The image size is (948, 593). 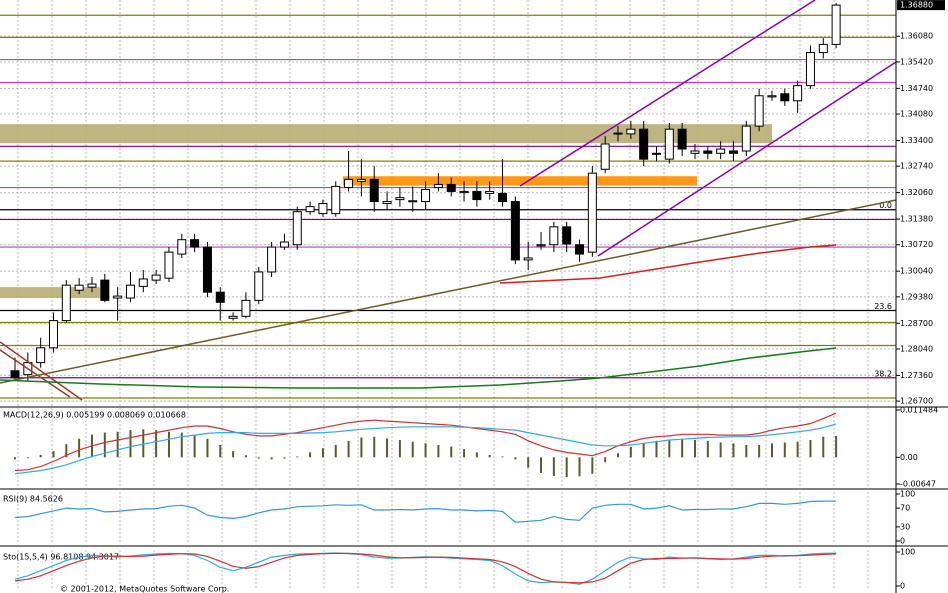 What do you see at coordinates (883, 306) in the screenshot?
I see `level-label: 23.6` at bounding box center [883, 306].